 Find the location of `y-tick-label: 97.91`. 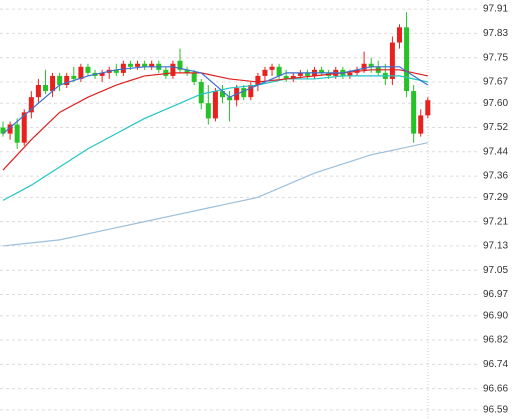

y-tick-label: 97.91 is located at coordinates (495, 9).